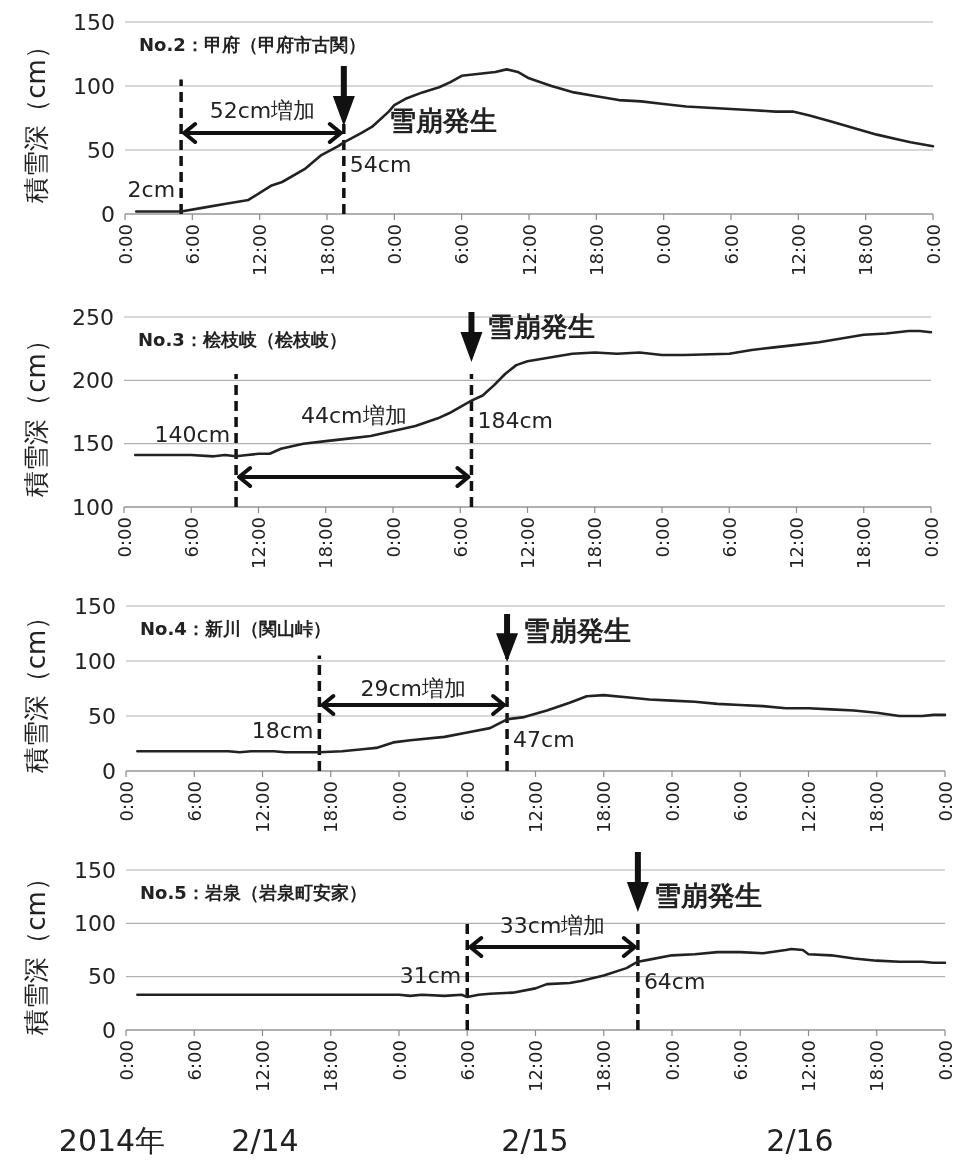 The height and width of the screenshot is (1162, 959). Describe the element at coordinates (535, 1140) in the screenshot. I see `text: 2/15` at that location.